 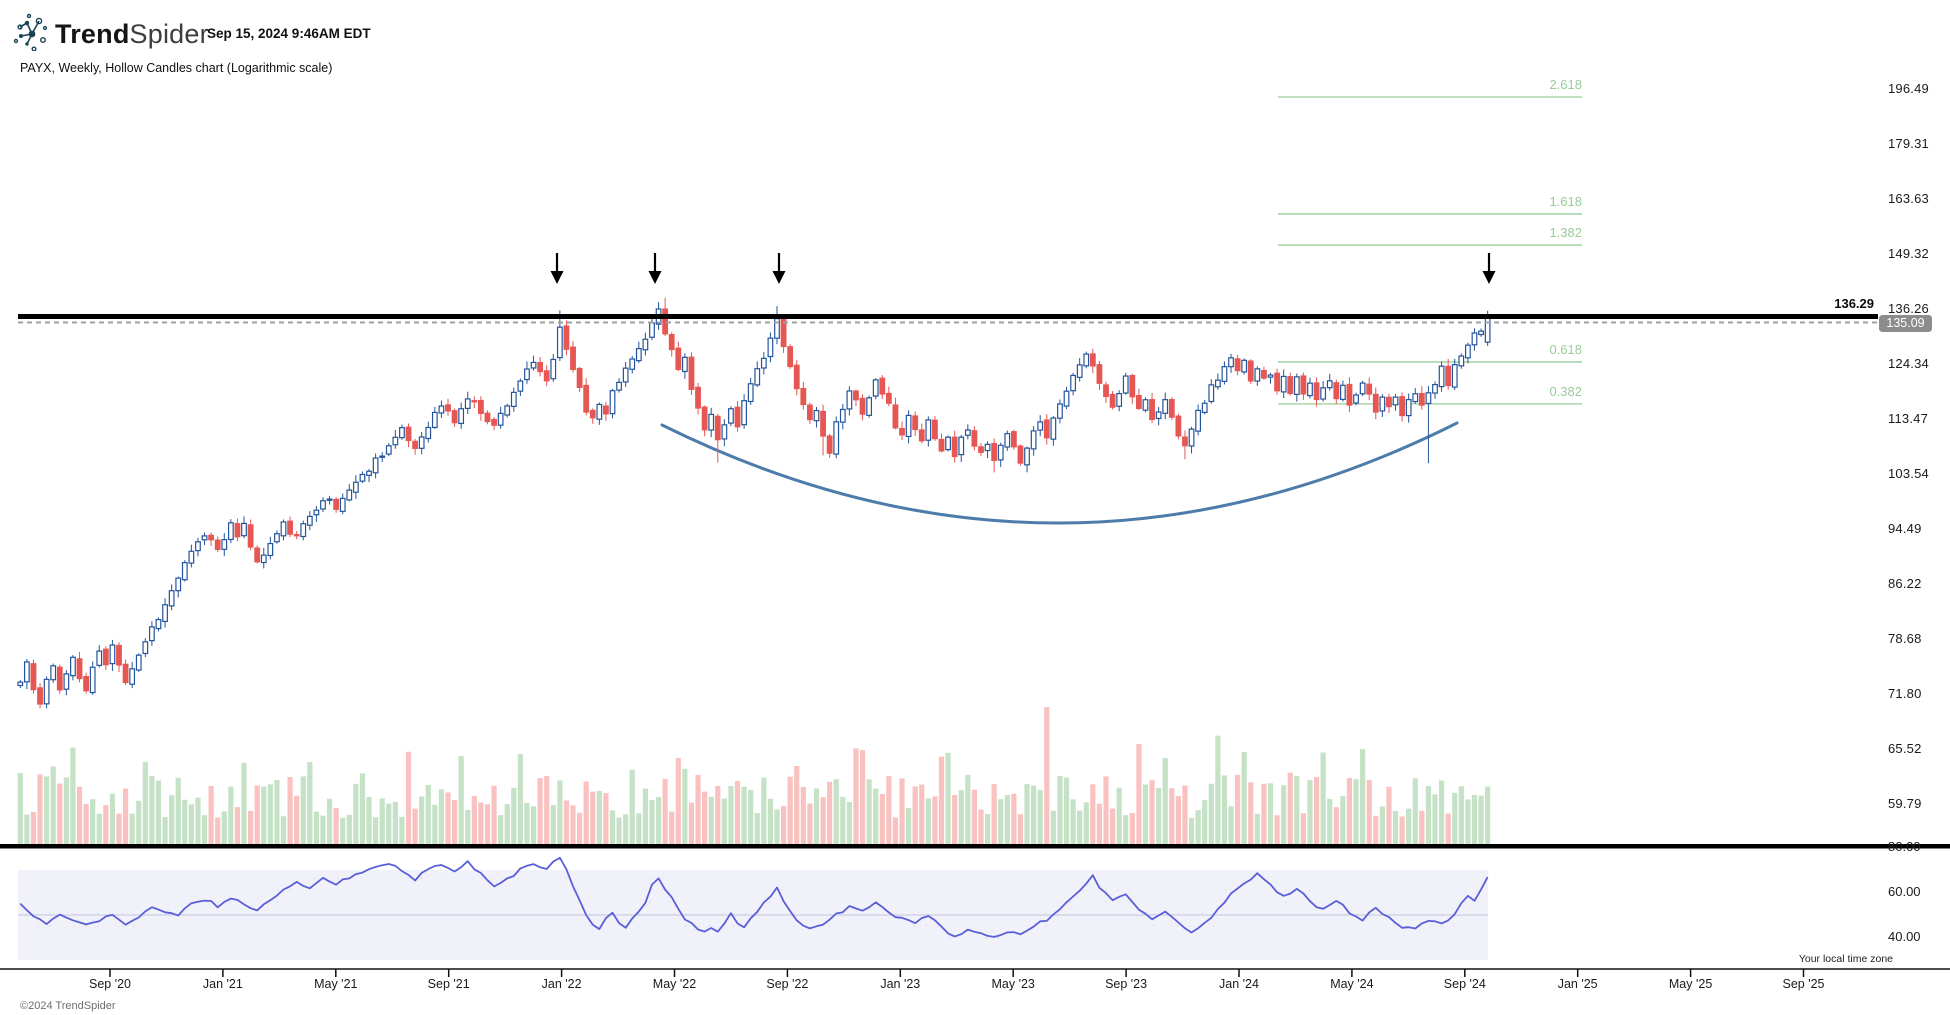 What do you see at coordinates (1690, 984) in the screenshot?
I see `x-axis-label: May '25` at bounding box center [1690, 984].